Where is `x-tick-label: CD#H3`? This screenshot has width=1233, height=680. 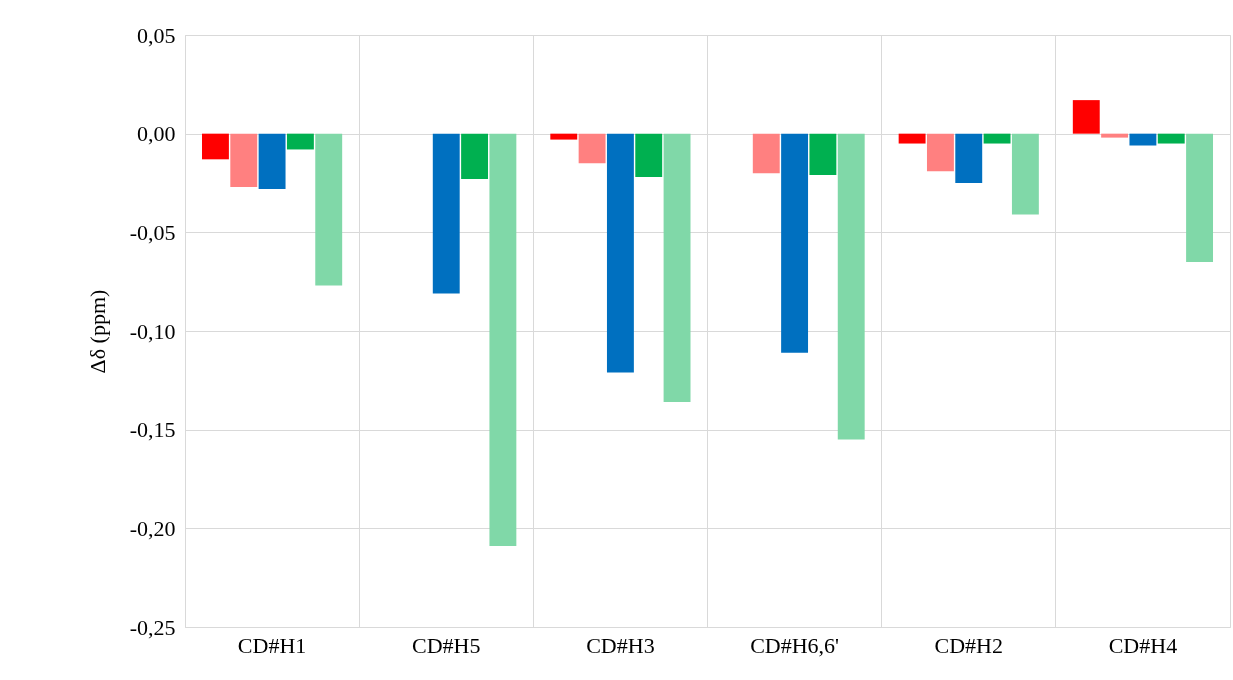 x-tick-label: CD#H3 is located at coordinates (620, 645).